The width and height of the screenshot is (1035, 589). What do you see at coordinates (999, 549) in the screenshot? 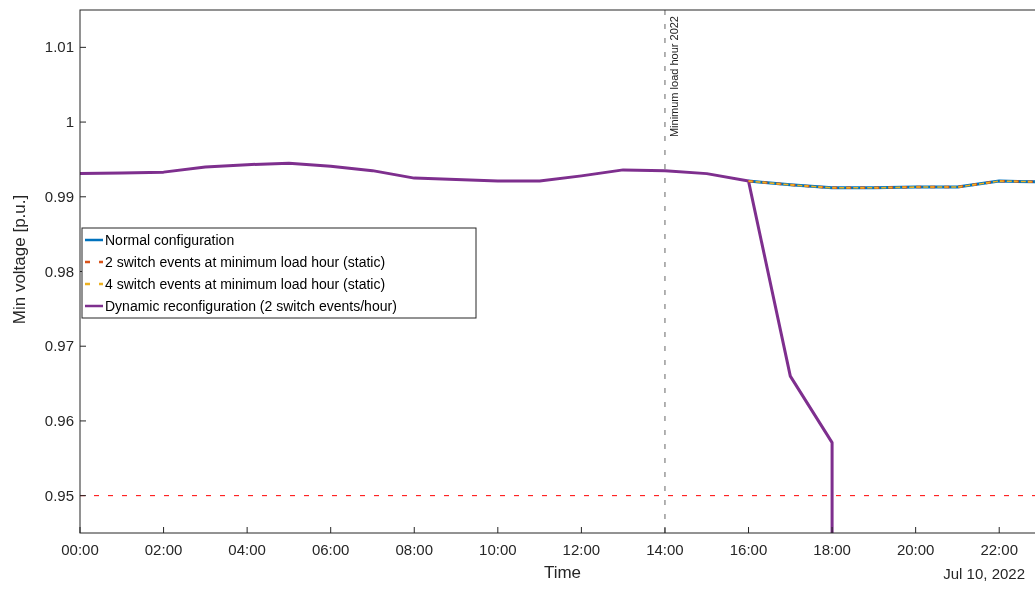
I see `x-tick-label: 22:00` at bounding box center [999, 549].